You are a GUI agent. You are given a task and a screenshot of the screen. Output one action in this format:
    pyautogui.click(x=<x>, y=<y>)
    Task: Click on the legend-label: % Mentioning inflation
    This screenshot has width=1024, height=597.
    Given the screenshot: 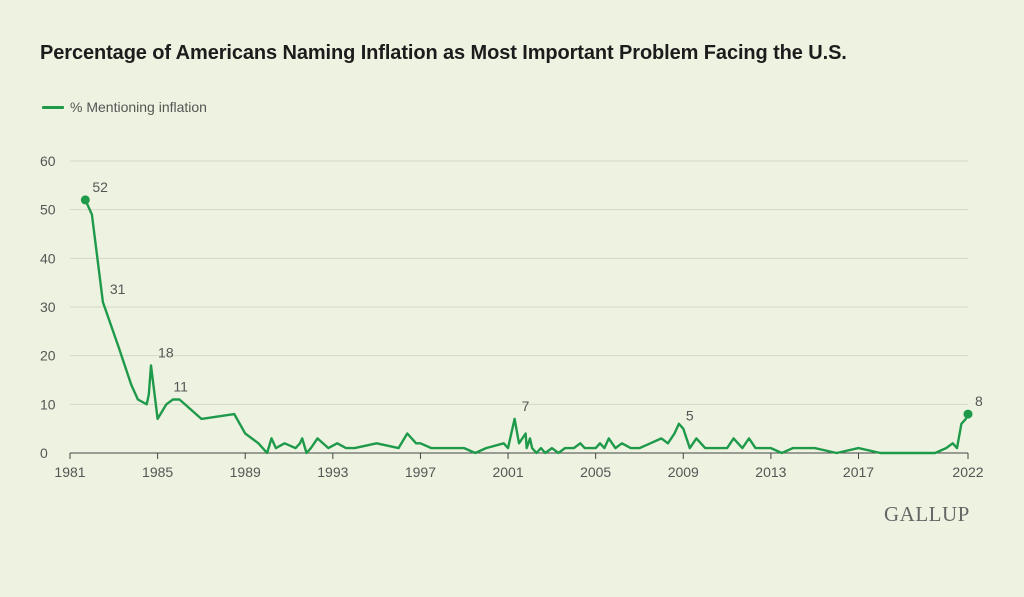 What is the action you would take?
    pyautogui.click(x=138, y=107)
    